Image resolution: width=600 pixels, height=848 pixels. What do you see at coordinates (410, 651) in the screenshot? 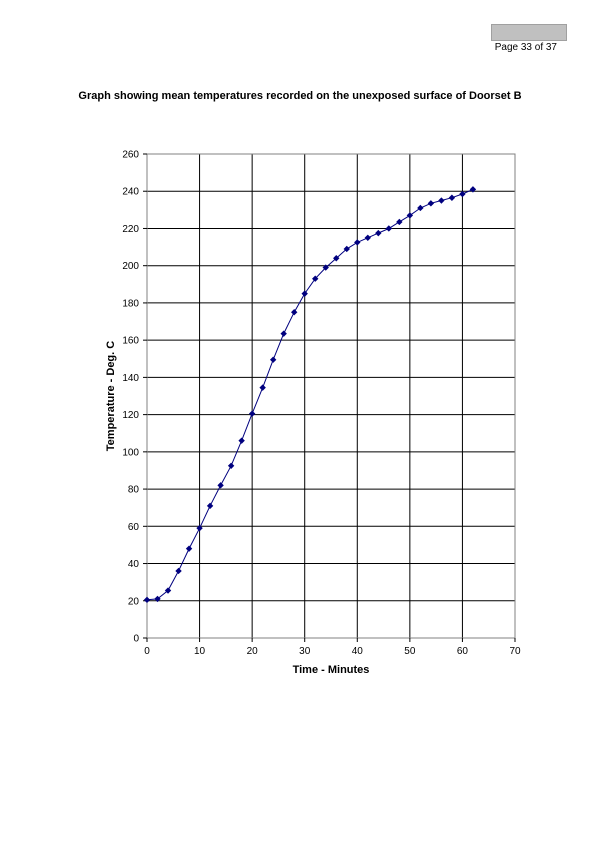
I see `x-tick-label: 50` at bounding box center [410, 651].